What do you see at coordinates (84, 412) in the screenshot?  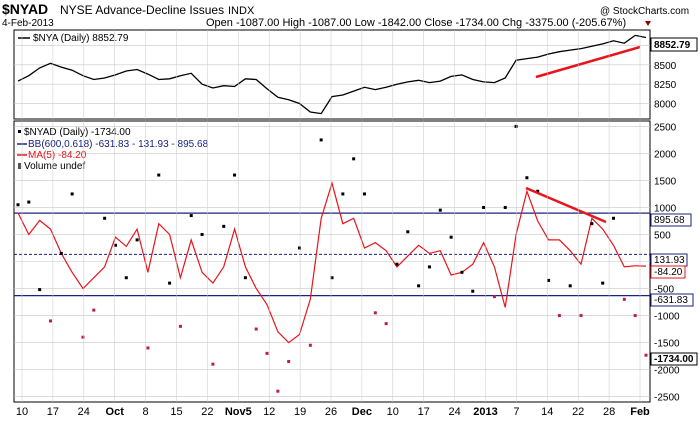 I see `x-tick-label: 24` at bounding box center [84, 412].